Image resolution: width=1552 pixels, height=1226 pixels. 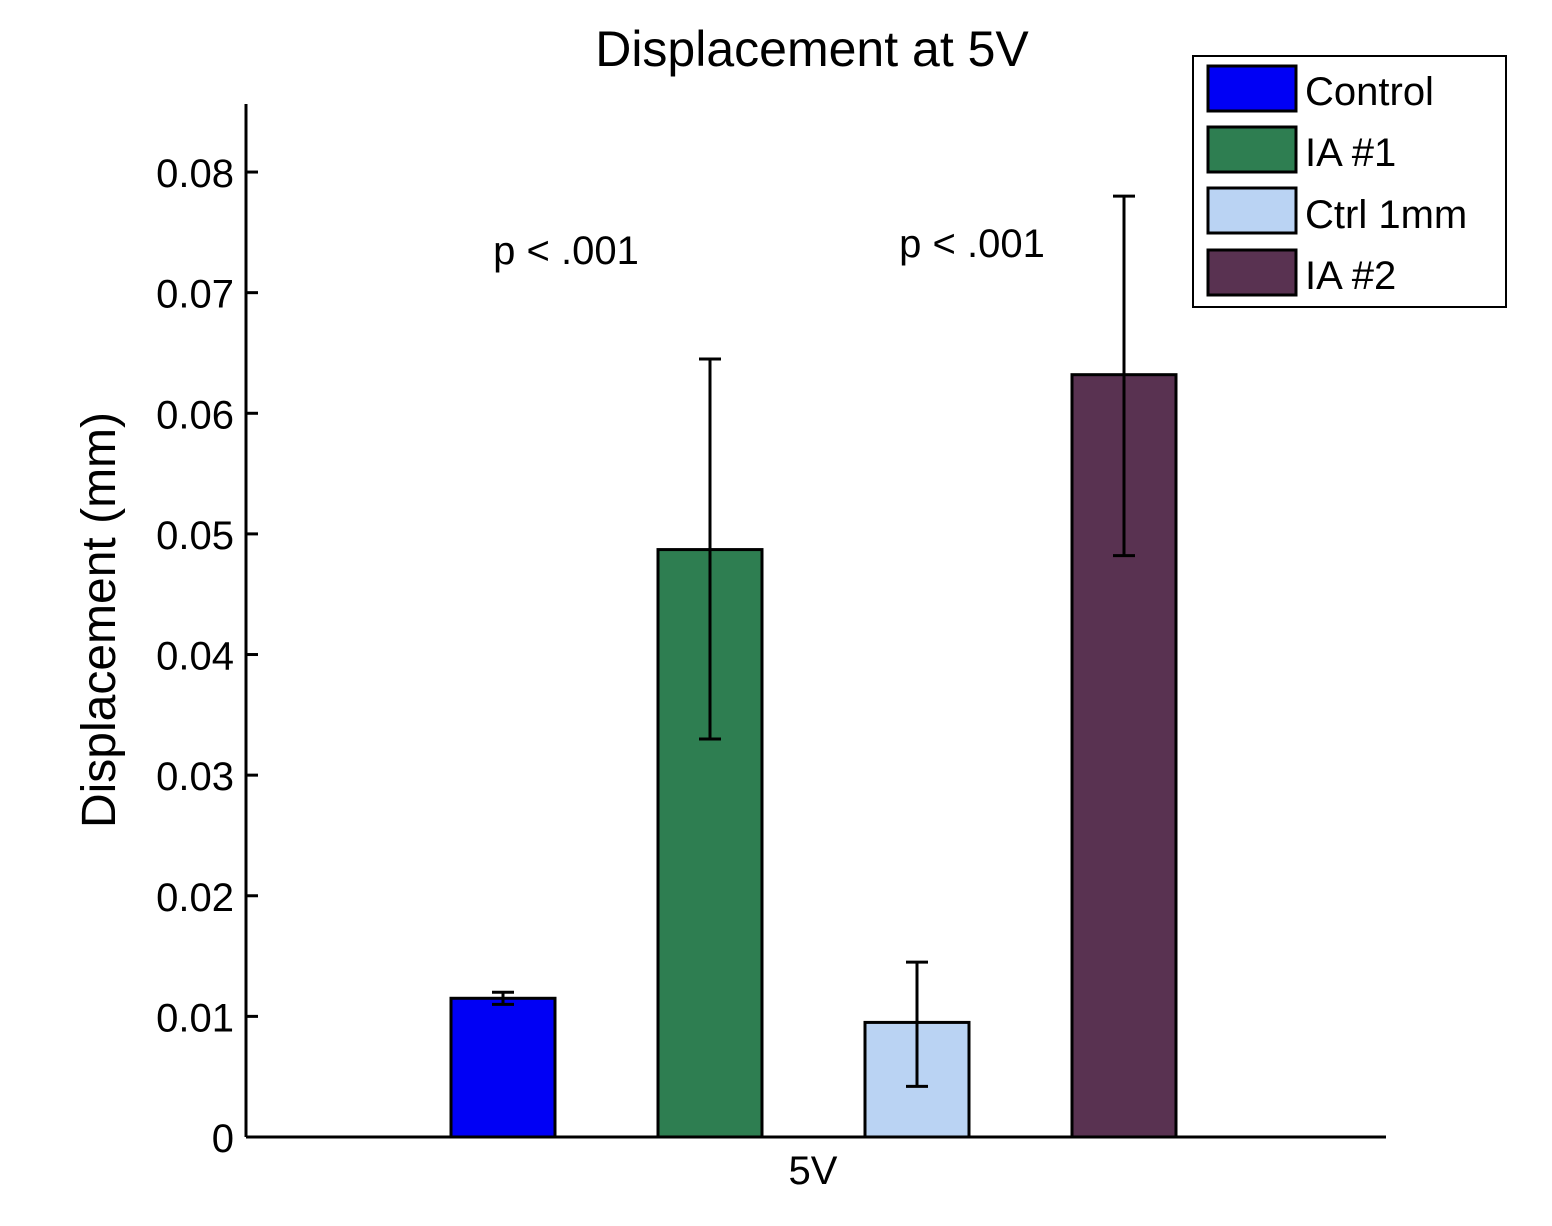 I want to click on y-tick-label: 0.01, so click(x=195, y=1018).